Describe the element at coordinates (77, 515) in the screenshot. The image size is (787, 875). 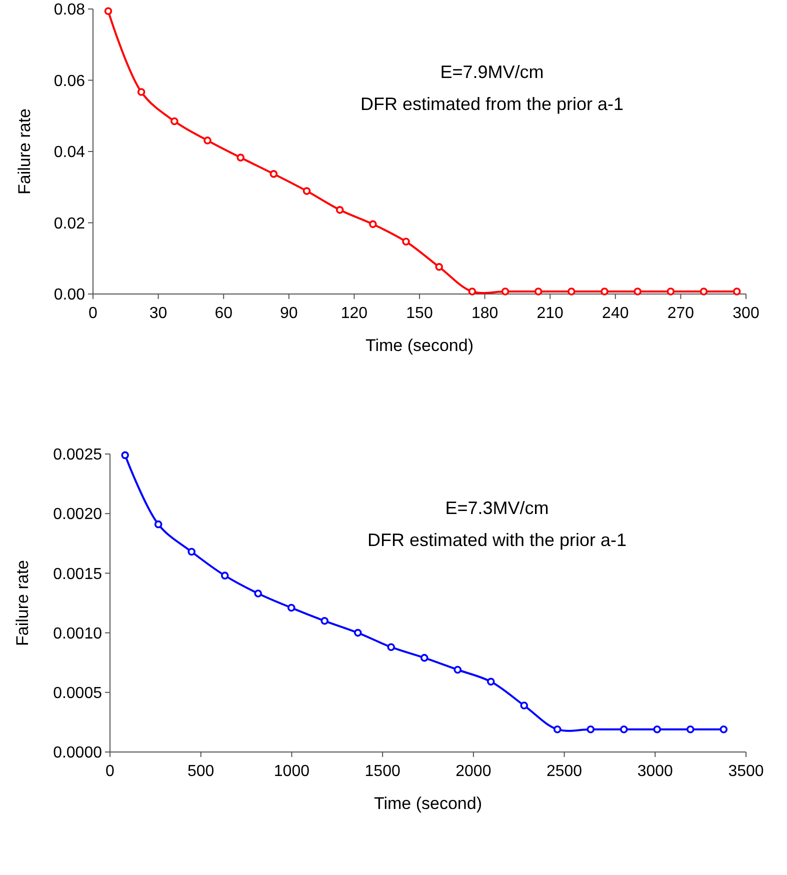
I see `y-tick-label: 0.0020` at that location.